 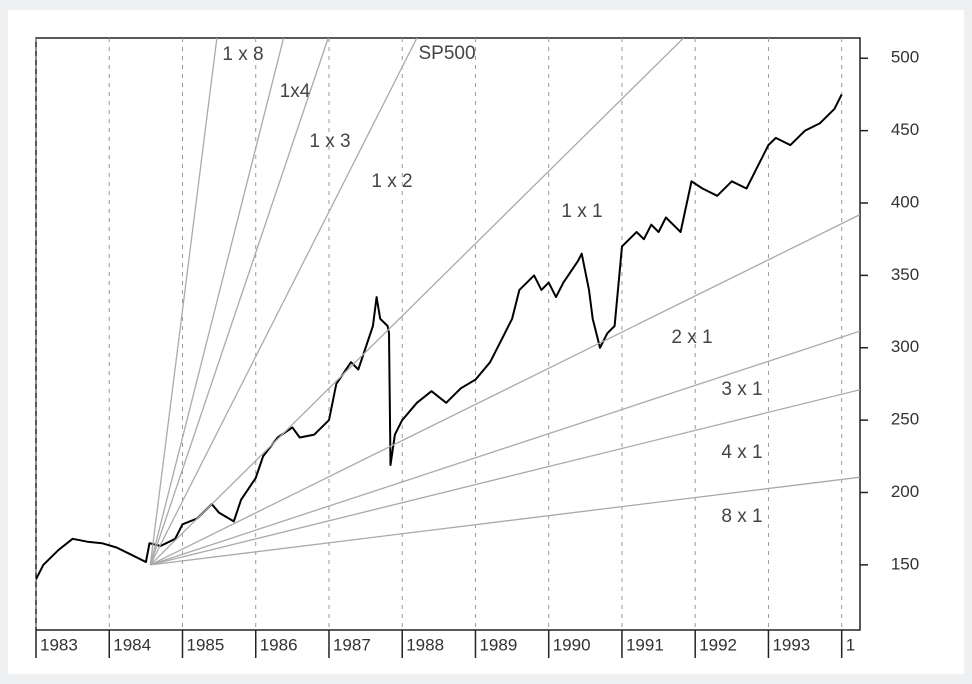 I want to click on x-tick-label: 1986, so click(x=279, y=644).